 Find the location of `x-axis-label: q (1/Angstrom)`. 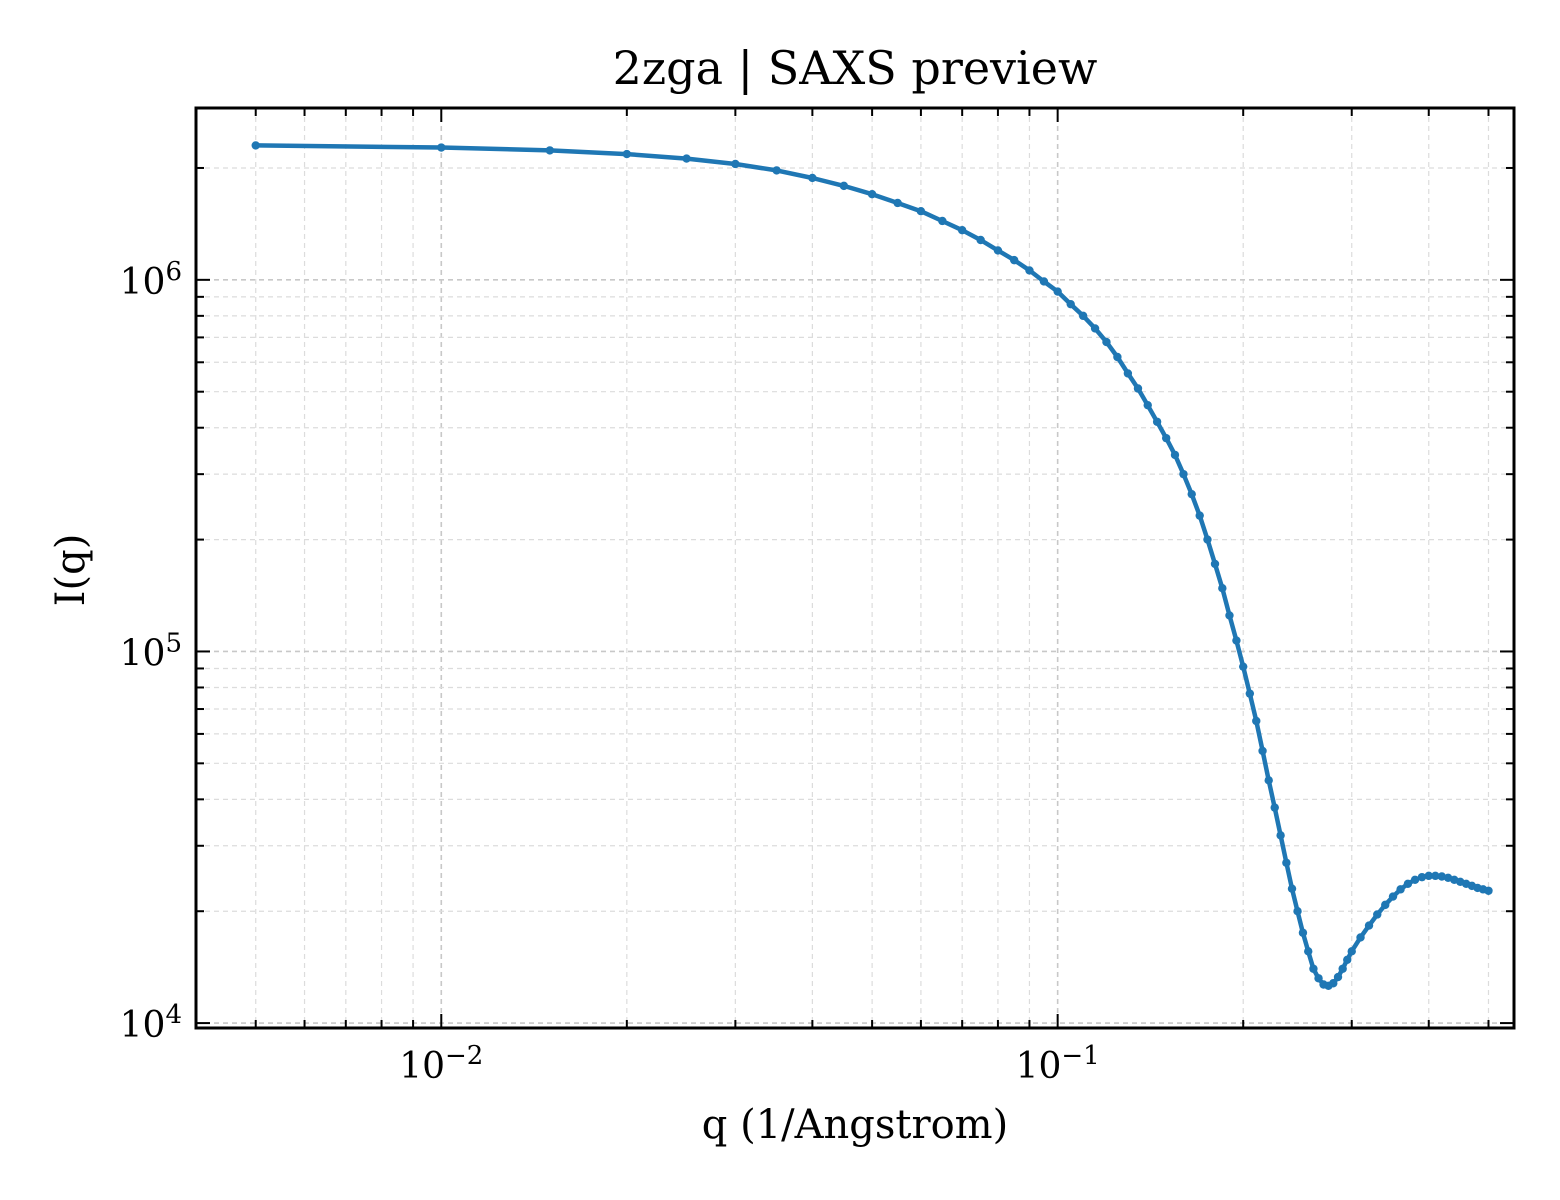

x-axis-label: q (1/Angstrom) is located at coordinates (855, 1125).